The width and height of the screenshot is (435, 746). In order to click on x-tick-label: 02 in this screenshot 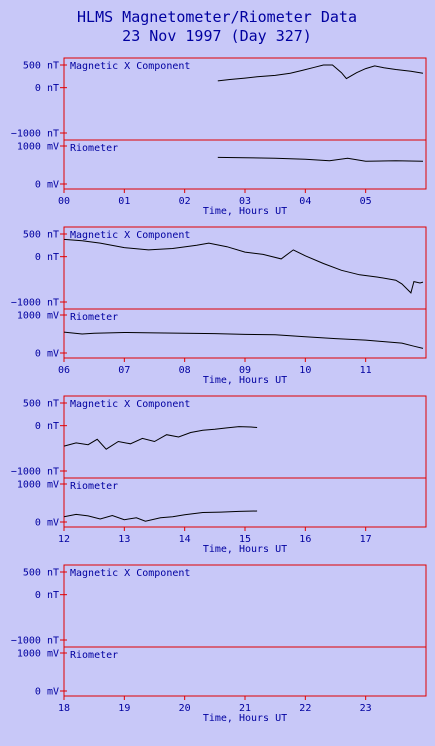, I will do `click(185, 201)`.